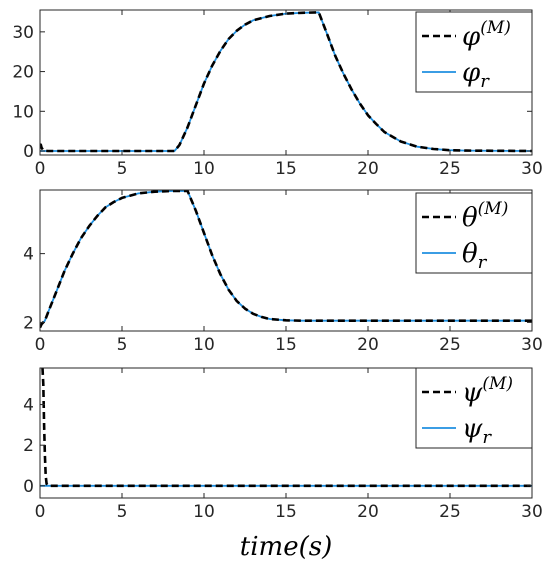  I want to click on legend: φ(M) φr, so click(474, 52).